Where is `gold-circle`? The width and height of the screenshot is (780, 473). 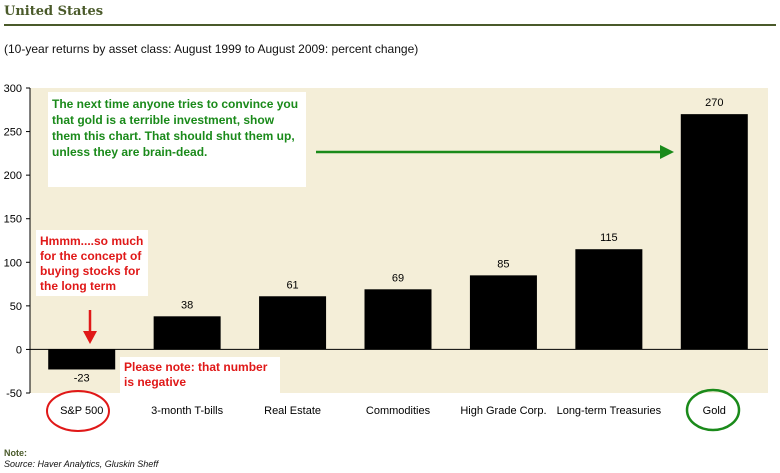 gold-circle is located at coordinates (713, 410).